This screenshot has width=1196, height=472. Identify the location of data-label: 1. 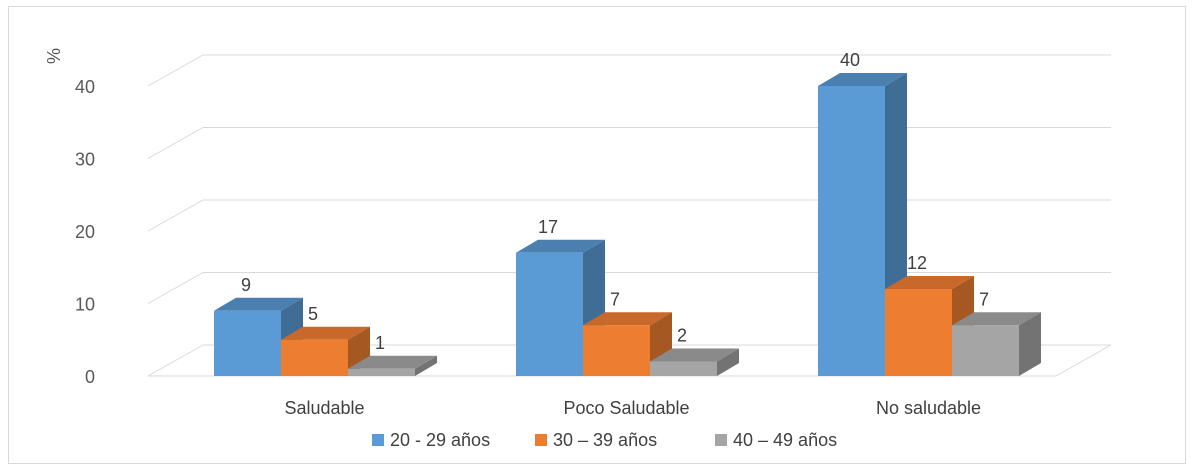
(380, 343).